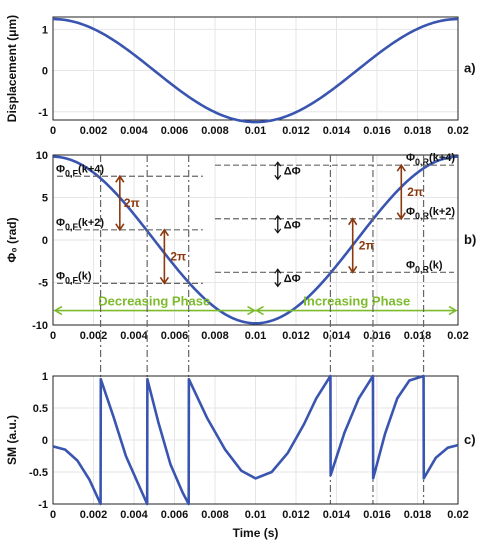 This screenshot has width=485, height=550. Describe the element at coordinates (40, 409) in the screenshot. I see `y-tick-label: 0.5` at that location.